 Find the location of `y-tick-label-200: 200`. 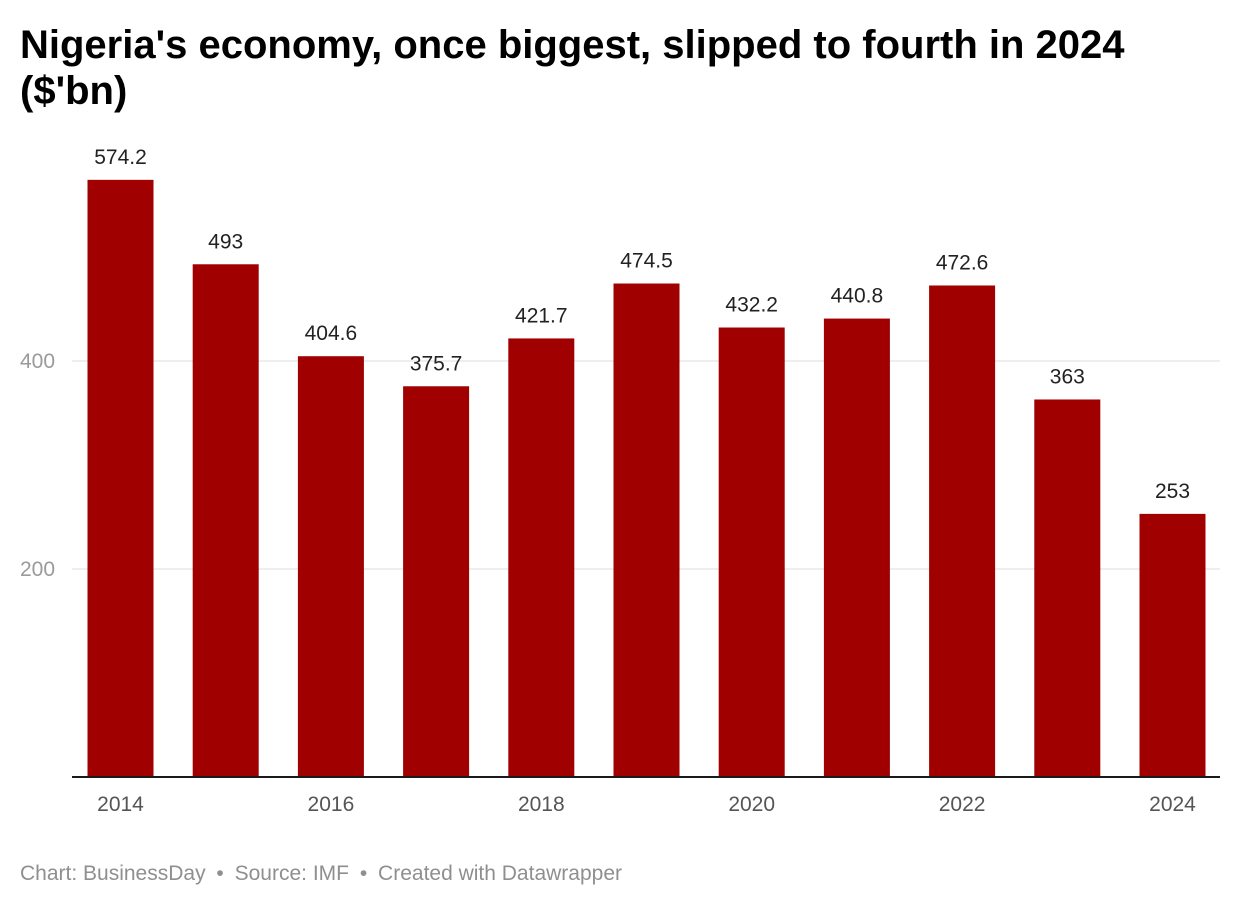

y-tick-label-200: 200 is located at coordinates (37, 569).